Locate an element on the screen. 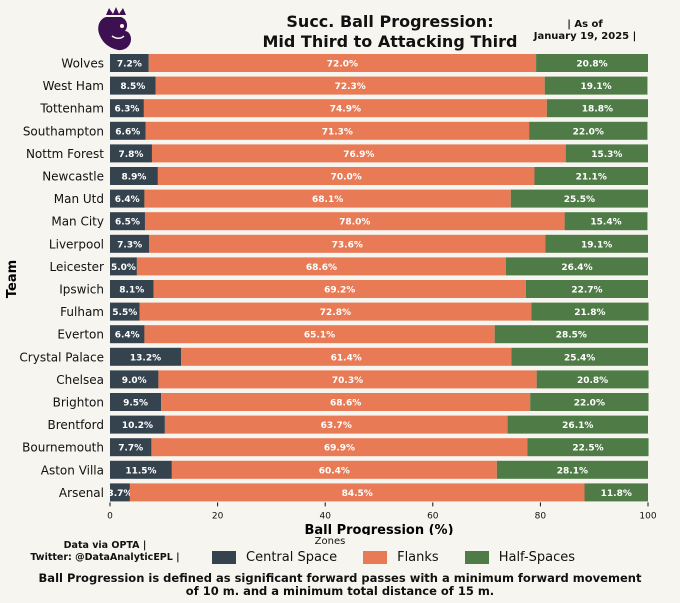  bar-flanks-nottm-forest is located at coordinates (358, 153).